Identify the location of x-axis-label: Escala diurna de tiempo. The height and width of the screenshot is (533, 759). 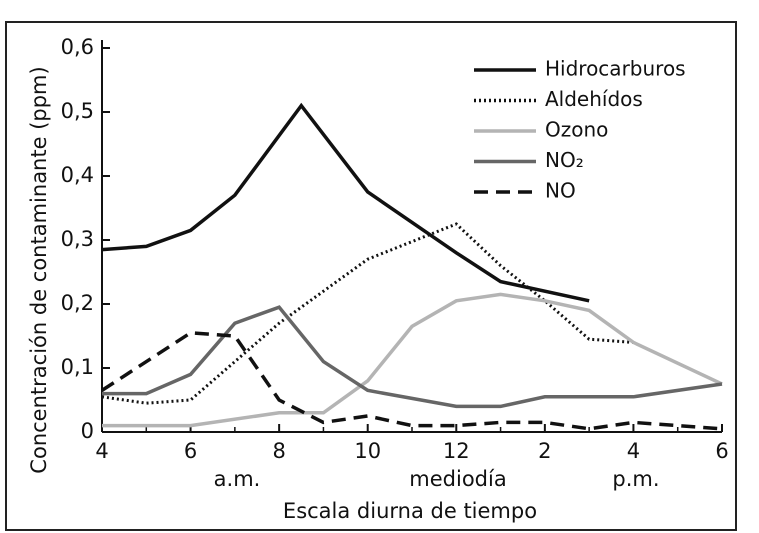
(410, 511).